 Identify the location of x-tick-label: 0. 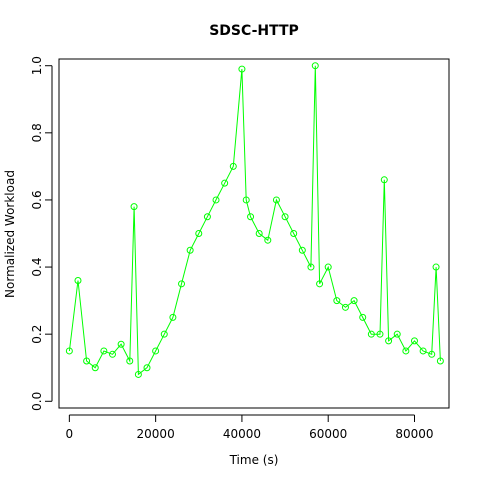
(70, 434).